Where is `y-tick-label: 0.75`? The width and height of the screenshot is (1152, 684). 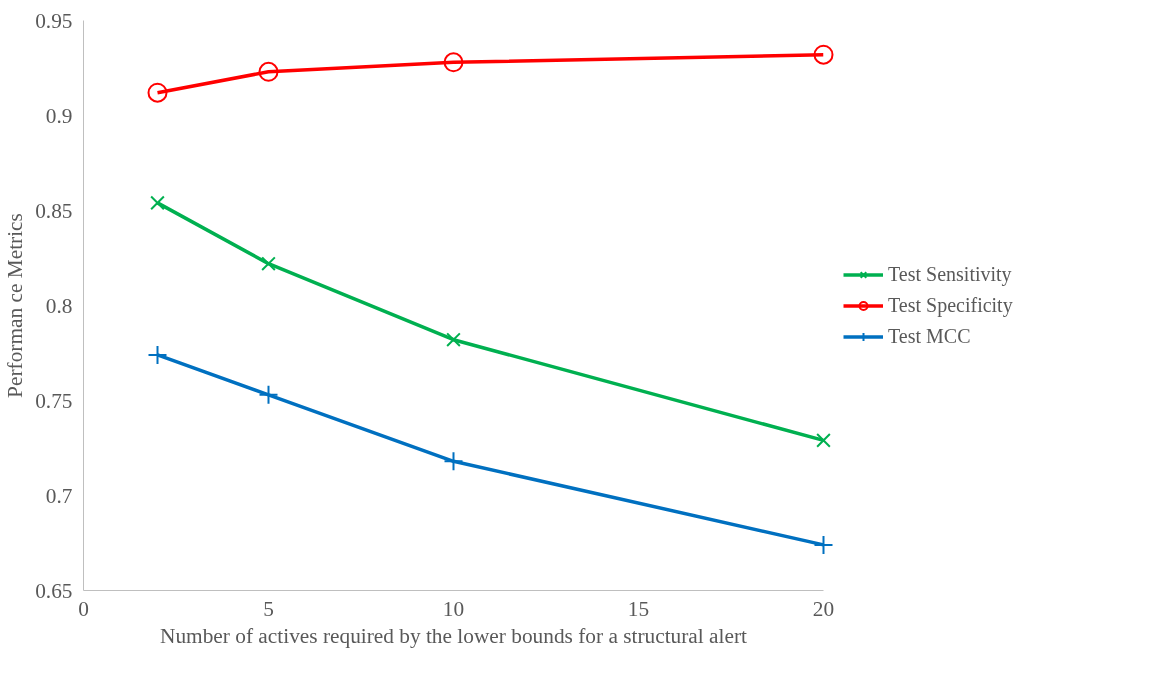
y-tick-label: 0.75 is located at coordinates (54, 400).